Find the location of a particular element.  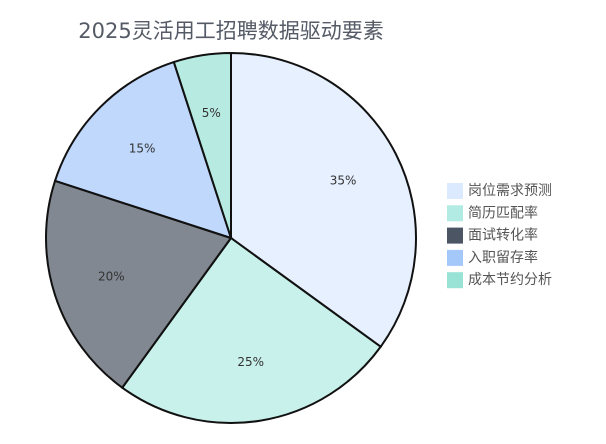

data-label: 15% is located at coordinates (142, 149).